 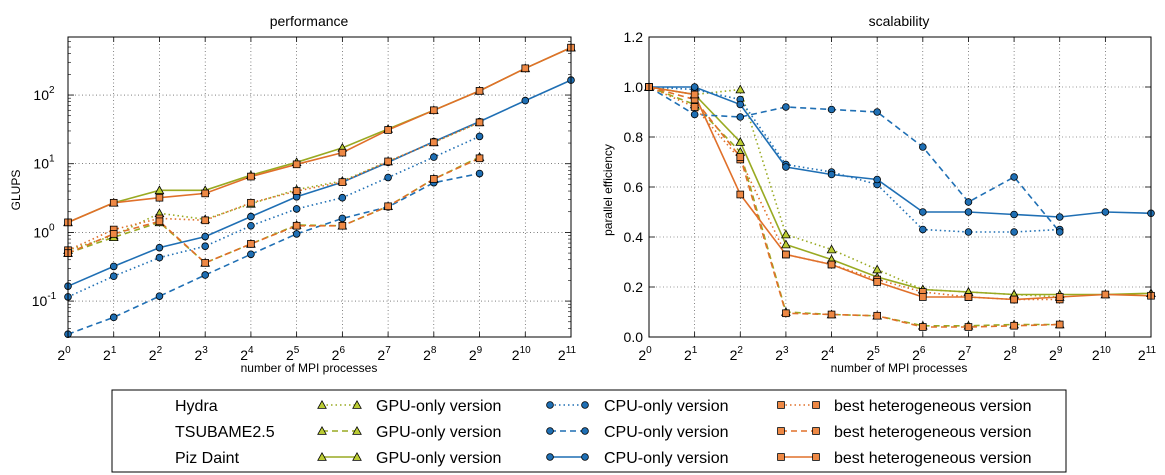 I want to click on x-tick-label-exp: 2, so click(x=160, y=350).